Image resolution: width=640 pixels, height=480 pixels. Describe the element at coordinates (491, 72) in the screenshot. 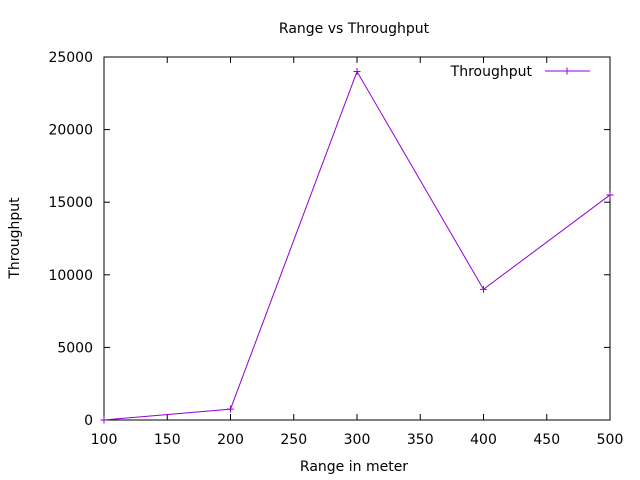

I see `legend-label: Throughput` at that location.